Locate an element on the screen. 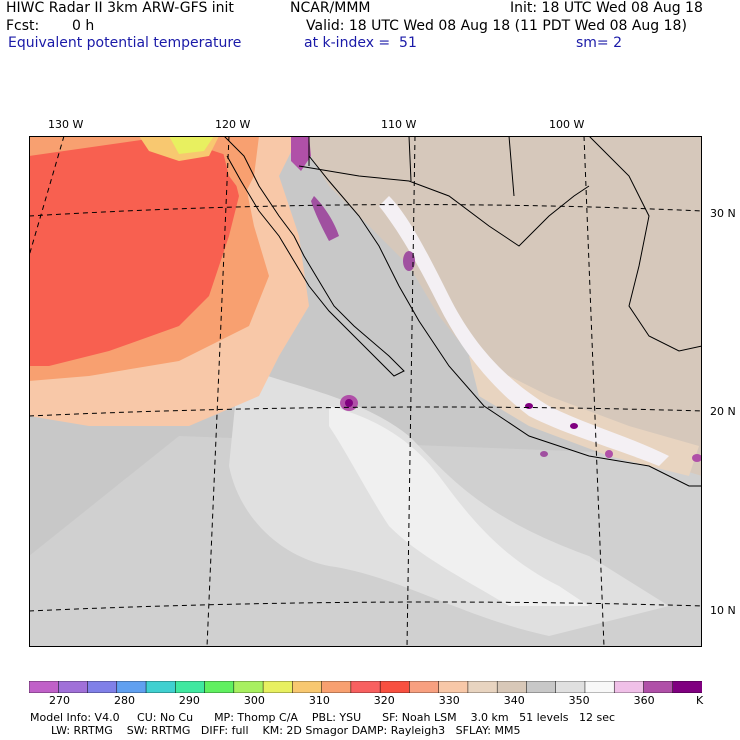 The height and width of the screenshot is (740, 740). cb-label-300: 300 is located at coordinates (254, 700).